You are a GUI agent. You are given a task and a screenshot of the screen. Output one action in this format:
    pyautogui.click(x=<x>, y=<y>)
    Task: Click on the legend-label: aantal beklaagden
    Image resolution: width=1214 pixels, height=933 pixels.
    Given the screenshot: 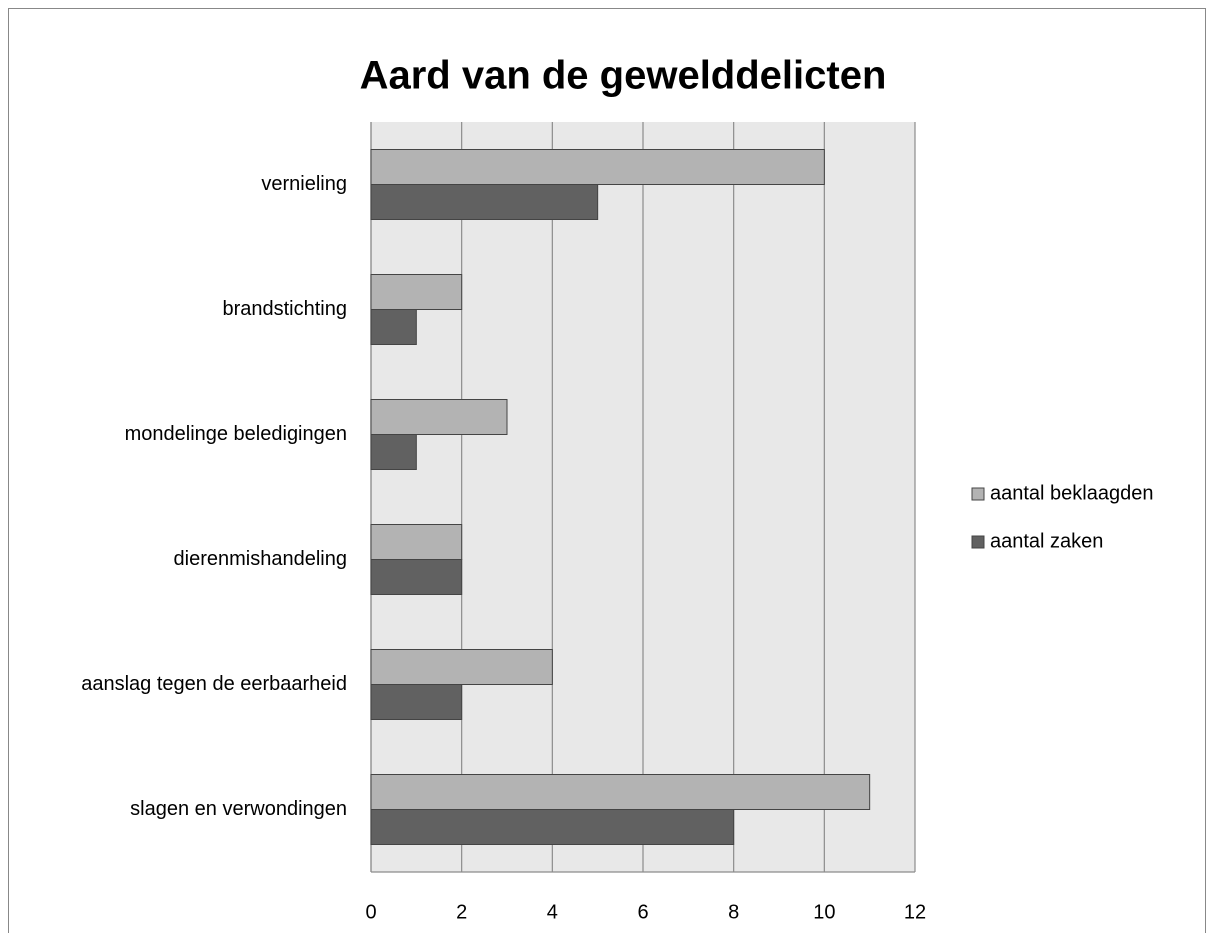 What is the action you would take?
    pyautogui.click(x=1071, y=493)
    